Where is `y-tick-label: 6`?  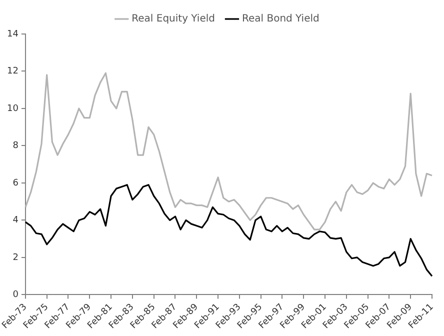
y-tick-label: 6 is located at coordinates (15, 183).